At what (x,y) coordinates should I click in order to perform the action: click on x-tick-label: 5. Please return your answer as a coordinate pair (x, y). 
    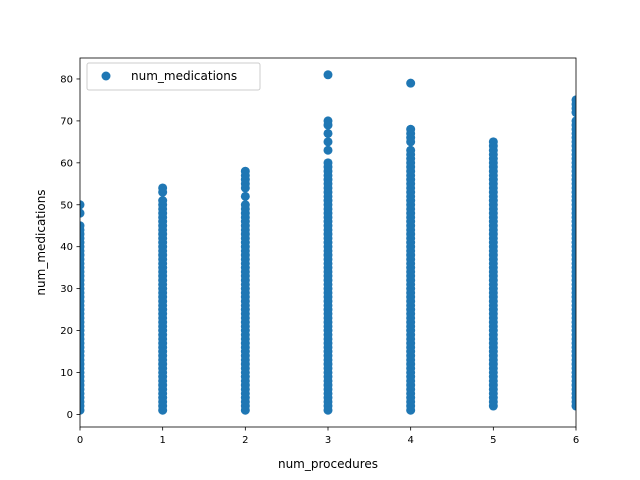
    Looking at the image, I should click on (493, 440).